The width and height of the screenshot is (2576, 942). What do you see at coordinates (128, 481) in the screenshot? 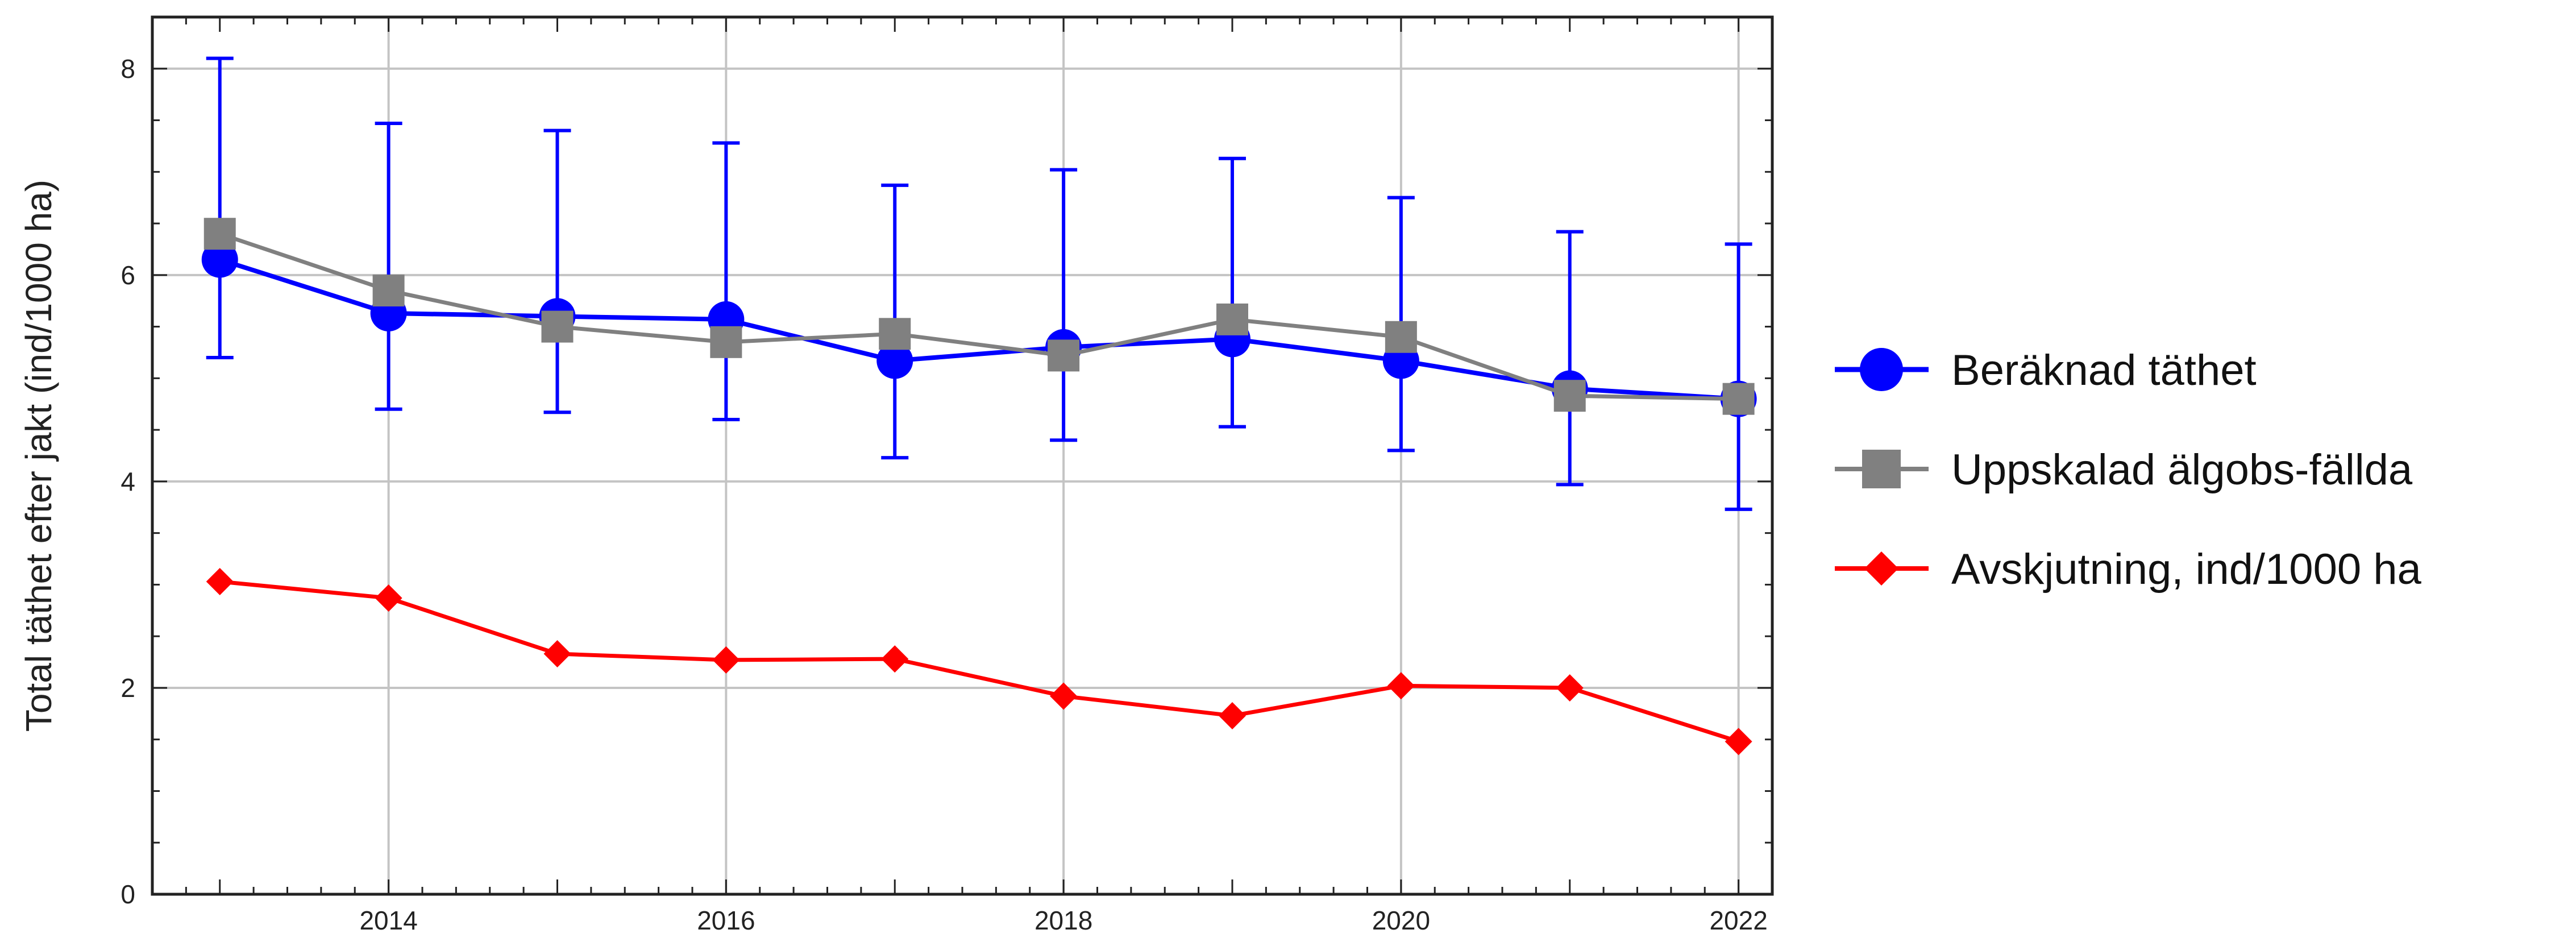
I see `y-tick-label: 4` at bounding box center [128, 481].